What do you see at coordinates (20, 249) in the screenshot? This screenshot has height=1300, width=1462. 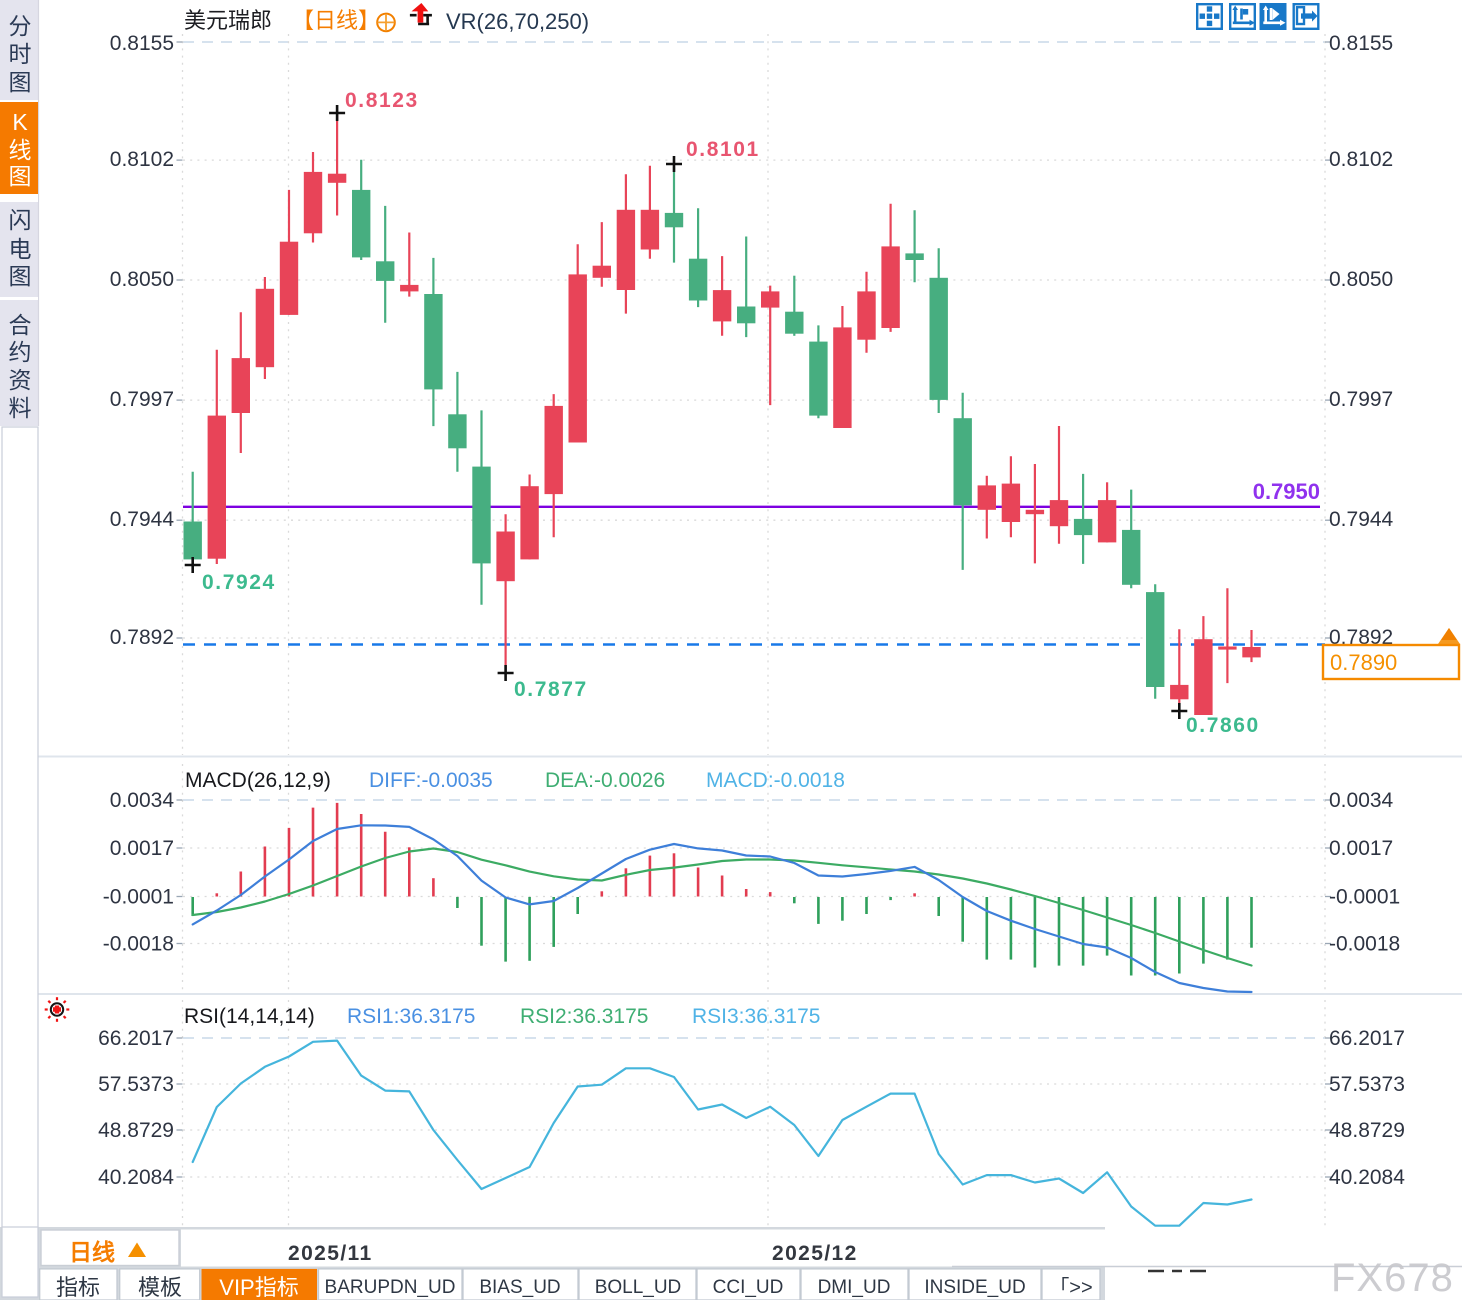 I see `svg-text: 电` at bounding box center [20, 249].